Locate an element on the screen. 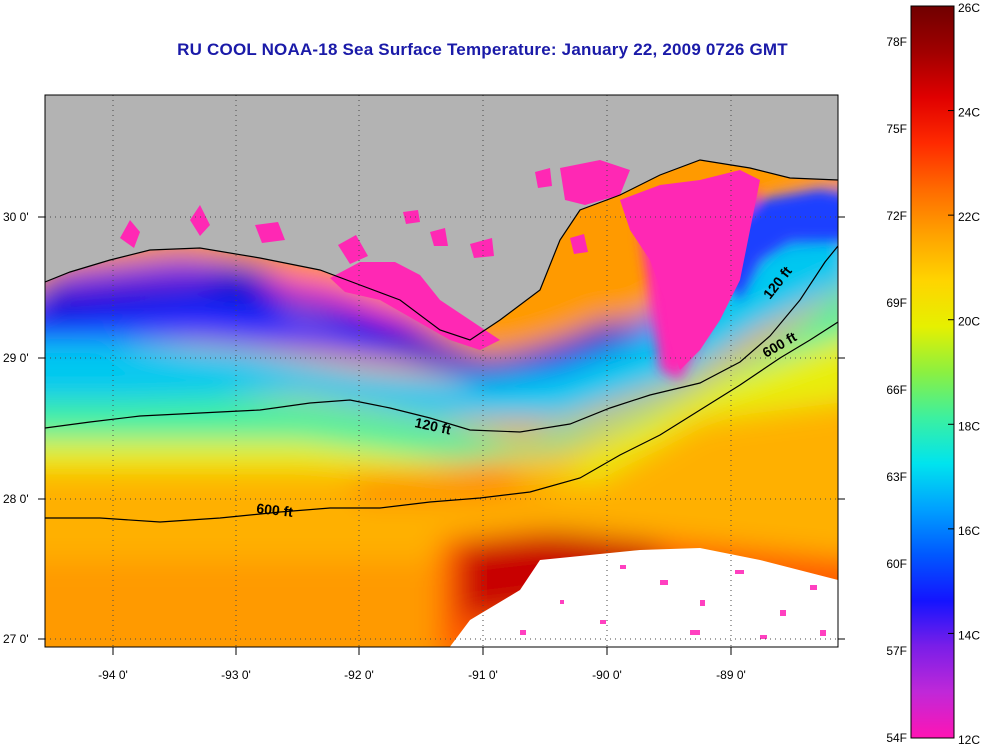  colorbar-f-label: 66F is located at coordinates (896, 390).